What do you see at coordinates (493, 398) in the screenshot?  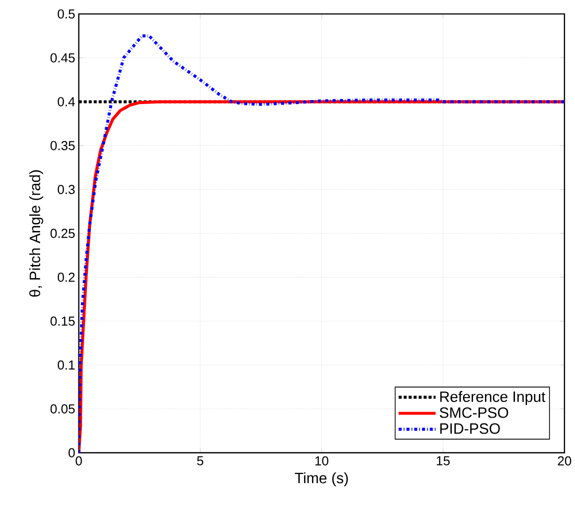 I see `legend-label: Reference Input` at bounding box center [493, 398].